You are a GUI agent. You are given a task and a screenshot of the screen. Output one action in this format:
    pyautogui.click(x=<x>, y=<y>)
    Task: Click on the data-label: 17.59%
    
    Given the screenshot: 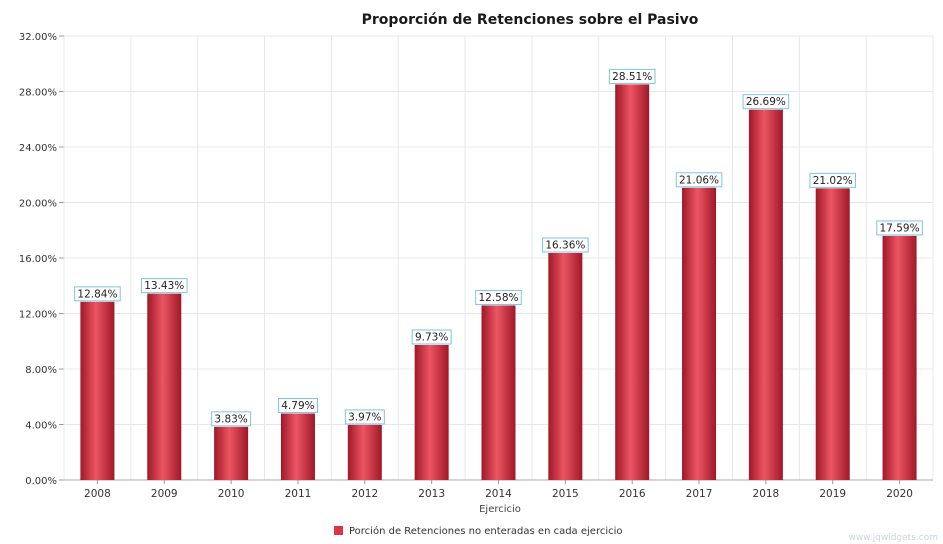 What is the action you would take?
    pyautogui.click(x=900, y=228)
    